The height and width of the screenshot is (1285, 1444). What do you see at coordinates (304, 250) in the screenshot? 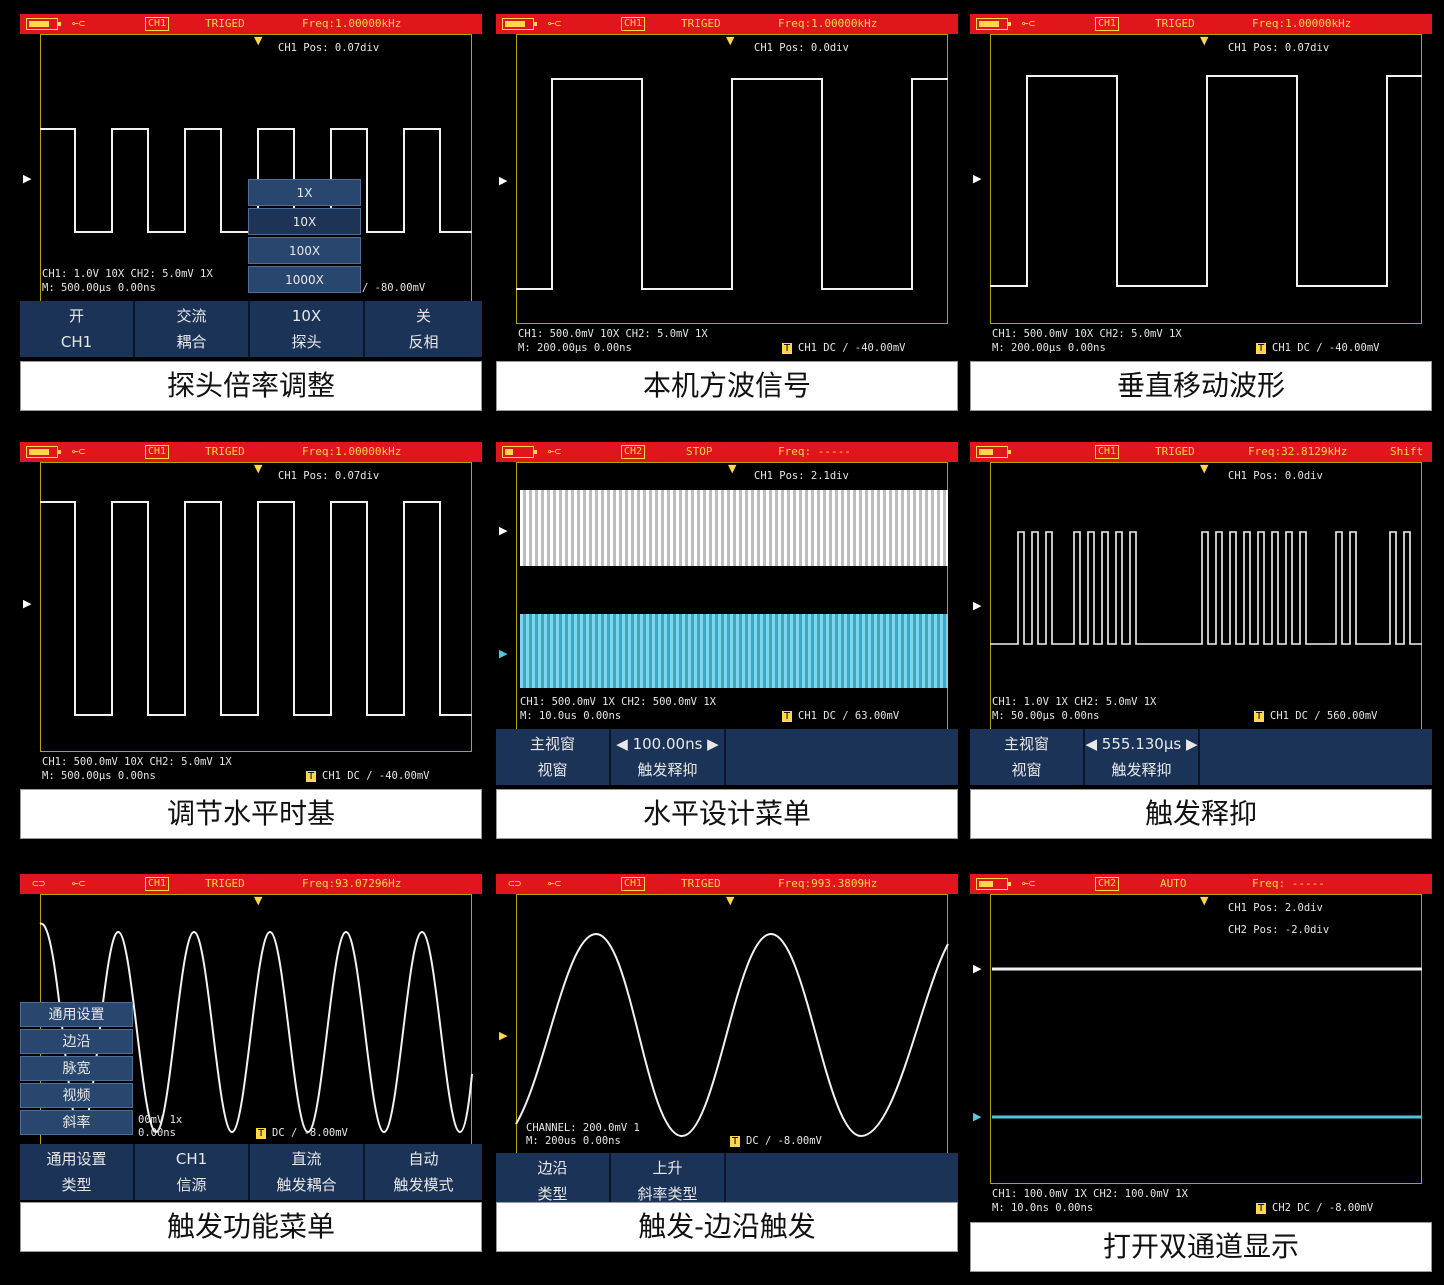
I see `probe-option-100x: 100X` at bounding box center [304, 250].